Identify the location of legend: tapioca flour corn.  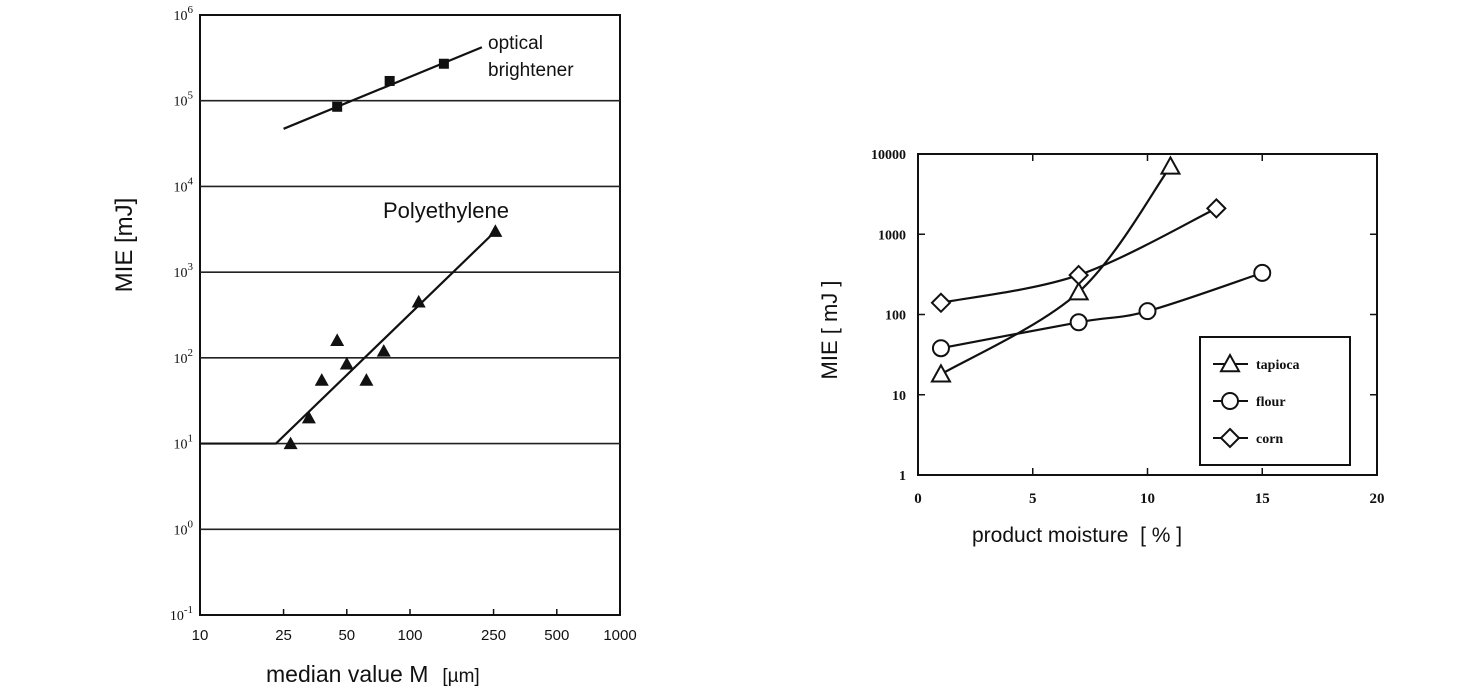
(1275, 401).